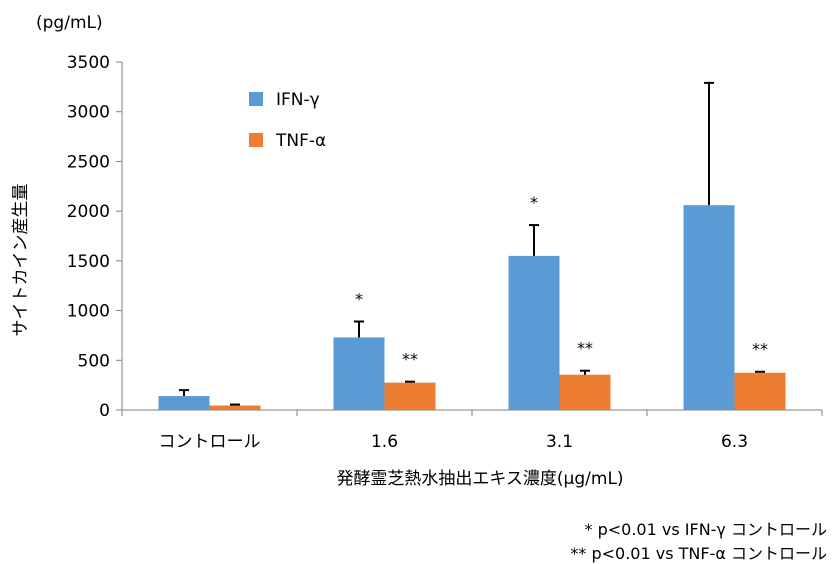  What do you see at coordinates (88, 162) in the screenshot?
I see `y-tick-label: 2500` at bounding box center [88, 162].